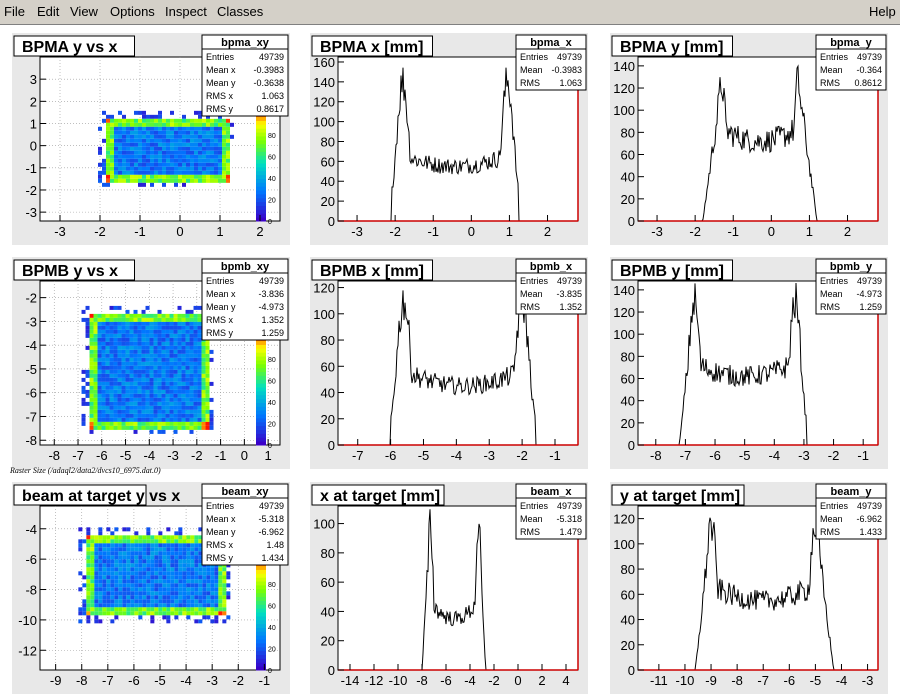 This screenshot has width=900, height=700. Describe the element at coordinates (380, 496) in the screenshot. I see `chart-title: x at target [mm]` at that location.